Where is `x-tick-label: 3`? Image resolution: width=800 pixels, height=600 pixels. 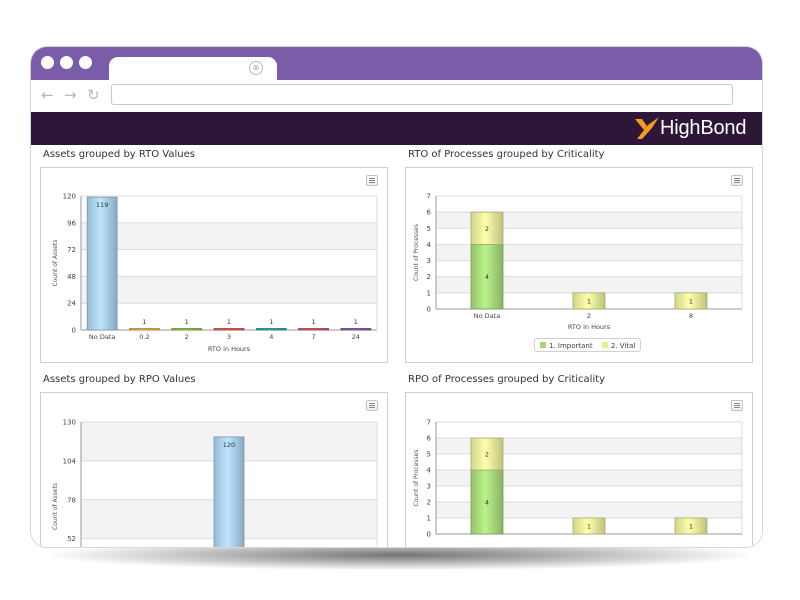
x-tick-label: 3 is located at coordinates (229, 337).